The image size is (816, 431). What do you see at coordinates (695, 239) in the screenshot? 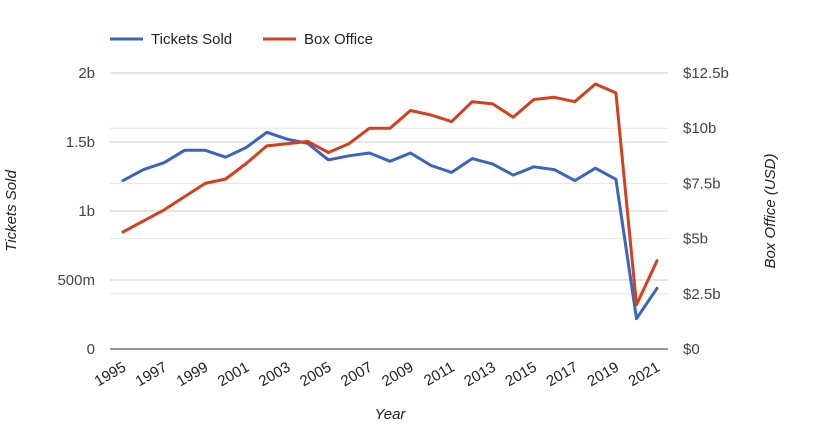
I see `right-y-tick-label: $5b` at bounding box center [695, 239].